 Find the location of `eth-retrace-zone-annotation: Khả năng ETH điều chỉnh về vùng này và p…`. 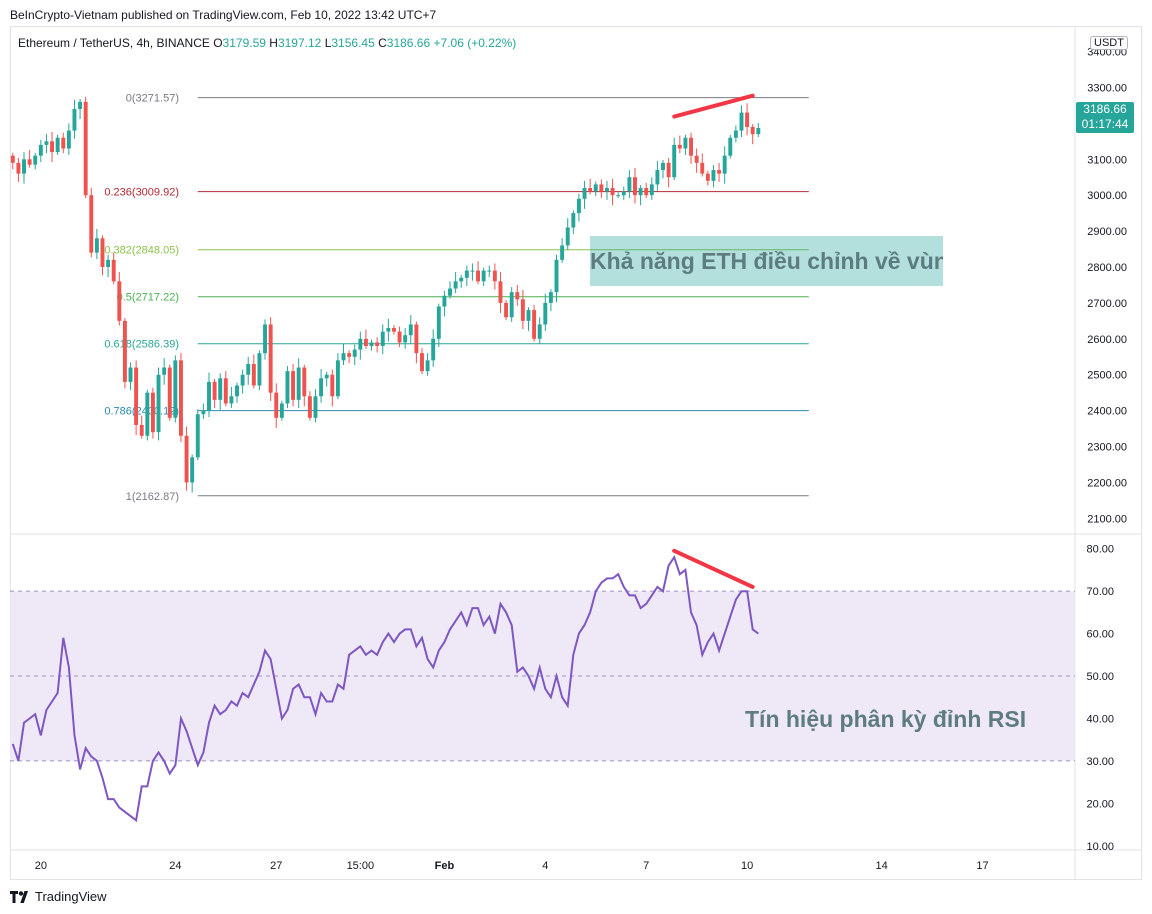

eth-retrace-zone-annotation: Khả năng ETH điều chỉnh về vùng này và p… is located at coordinates (766, 261).